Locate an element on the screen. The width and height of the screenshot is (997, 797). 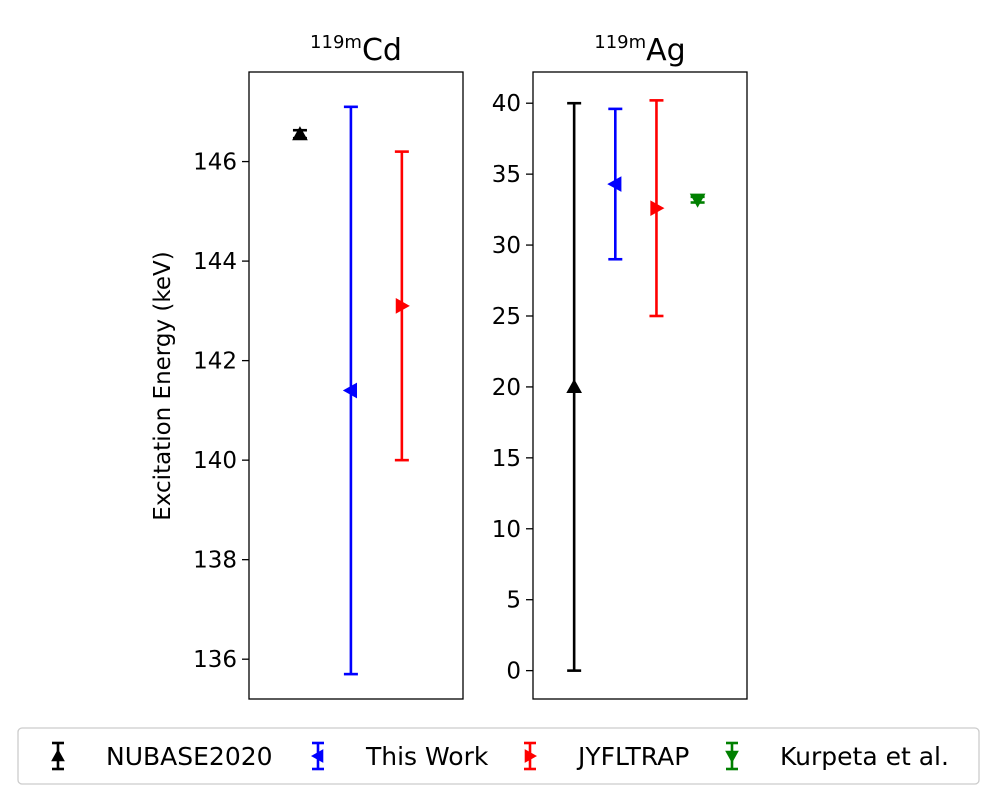
legend-item-jyfltrap: JYFLTRAP is located at coordinates (606, 756).